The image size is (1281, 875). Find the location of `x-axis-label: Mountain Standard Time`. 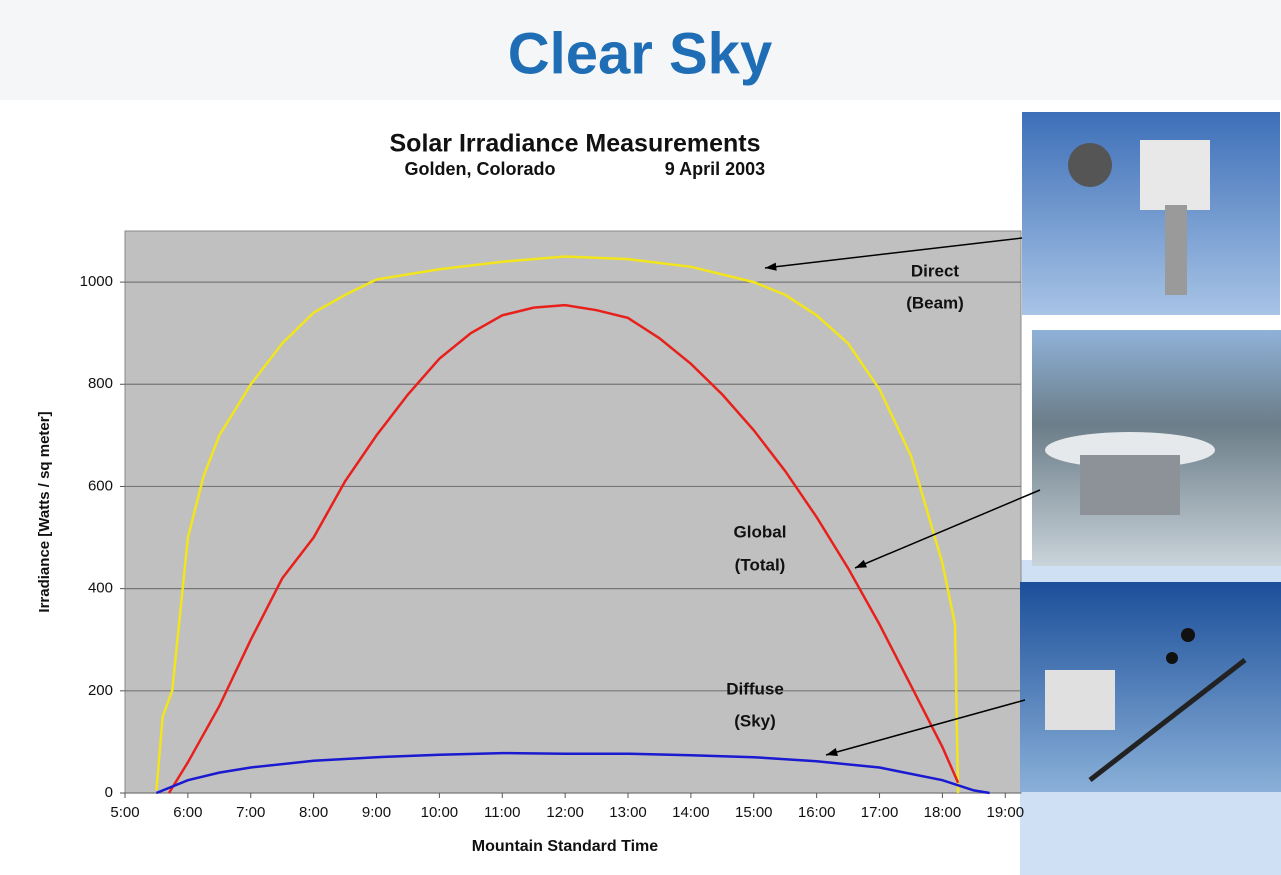

x-axis-label: Mountain Standard Time is located at coordinates (565, 846).